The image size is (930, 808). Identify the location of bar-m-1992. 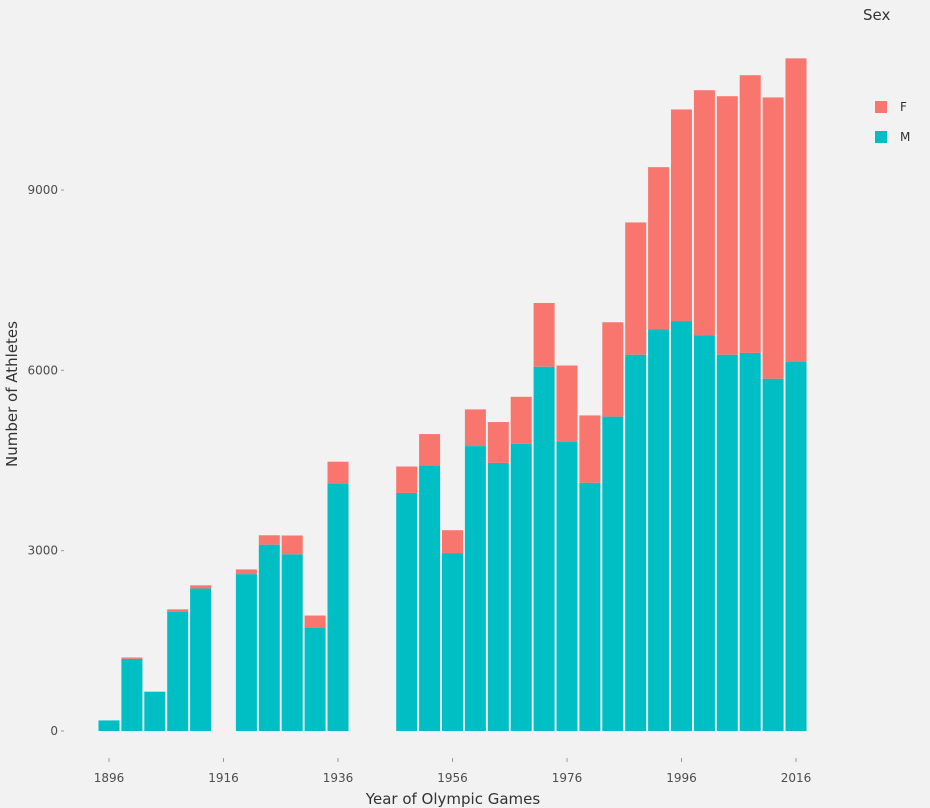
(659, 530).